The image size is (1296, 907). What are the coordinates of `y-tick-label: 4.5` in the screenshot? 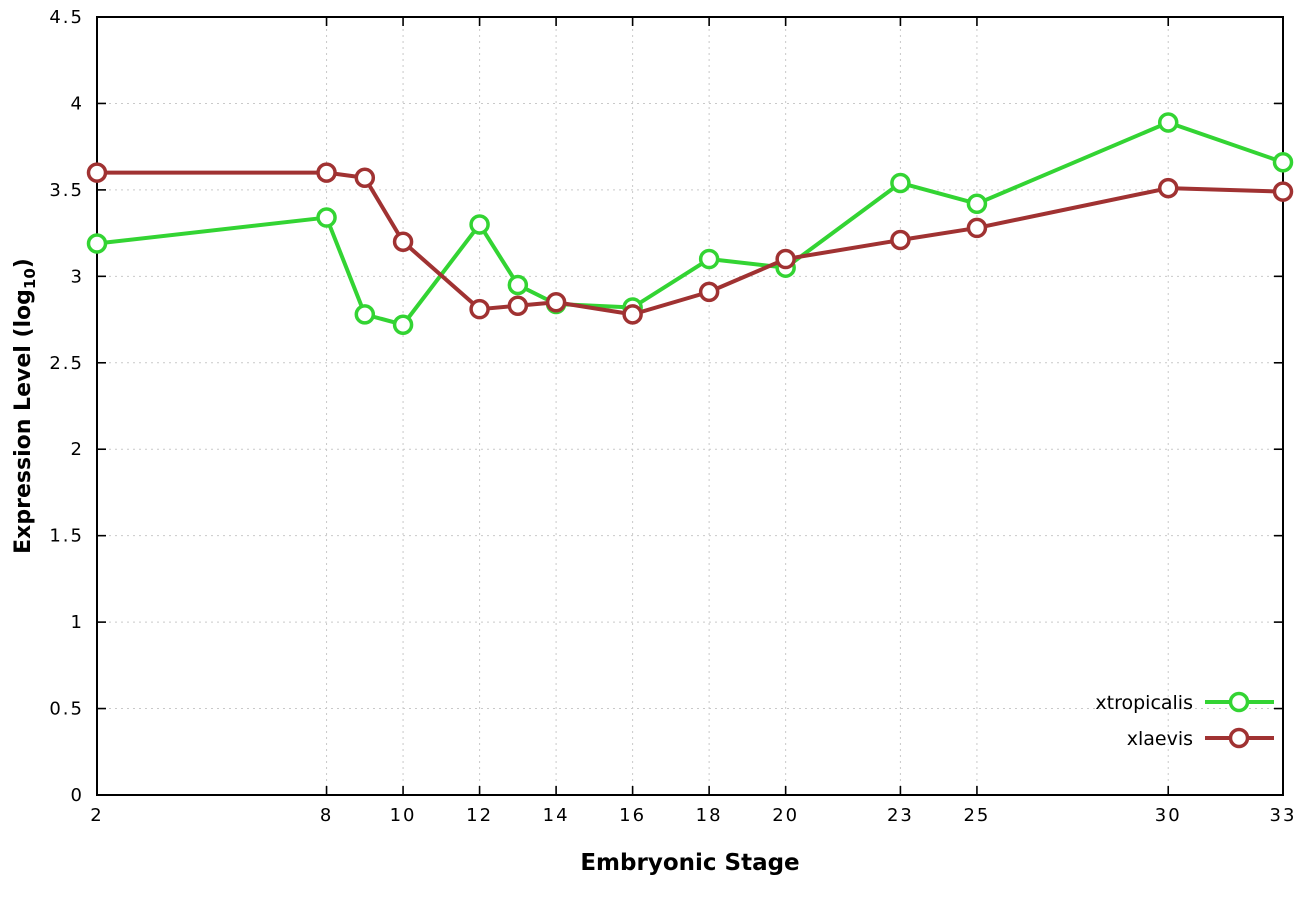 It's located at (66, 17).